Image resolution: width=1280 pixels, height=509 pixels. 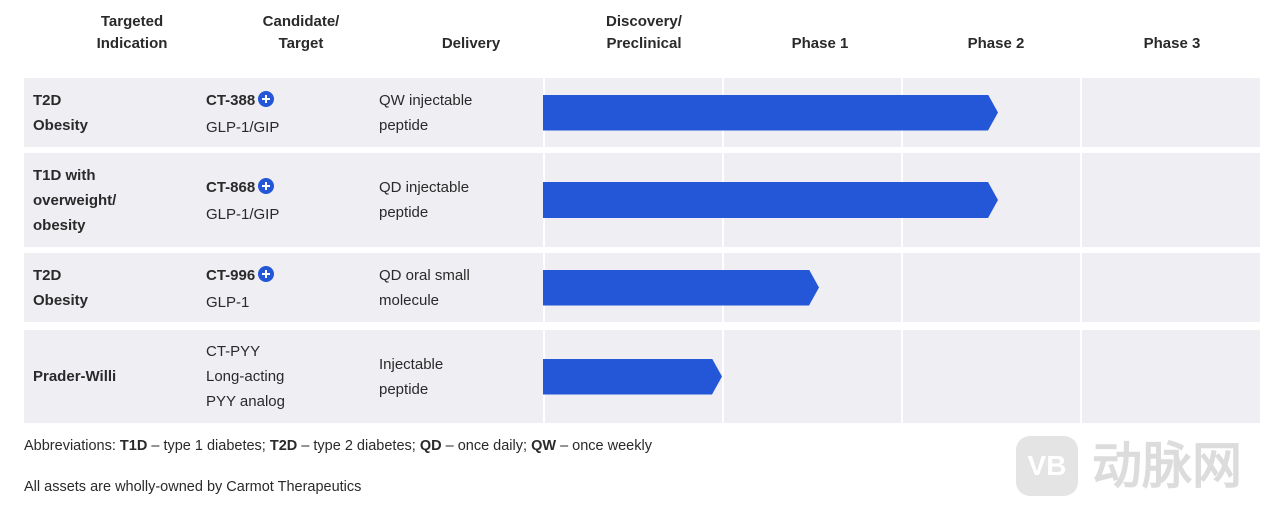 I want to click on text-line: Phase 2, so click(x=996, y=43).